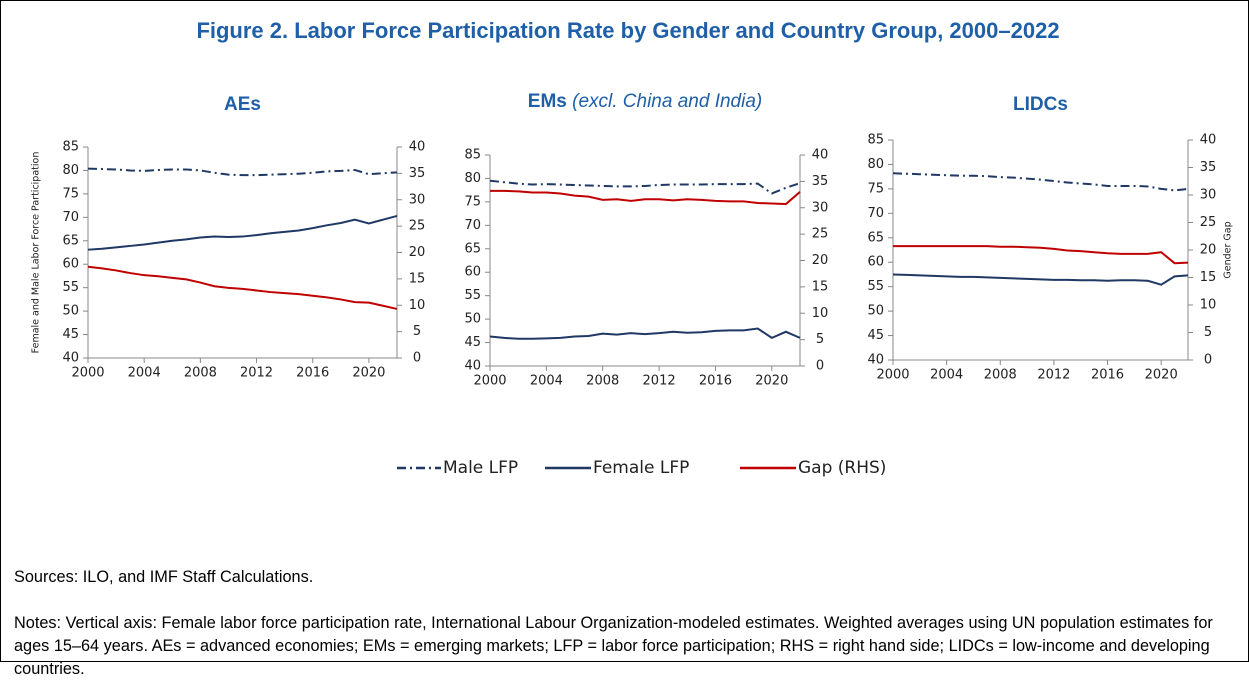 The image size is (1249, 681). What do you see at coordinates (1228, 249) in the screenshot?
I see `y2-axis-label: Gender Gap` at bounding box center [1228, 249].